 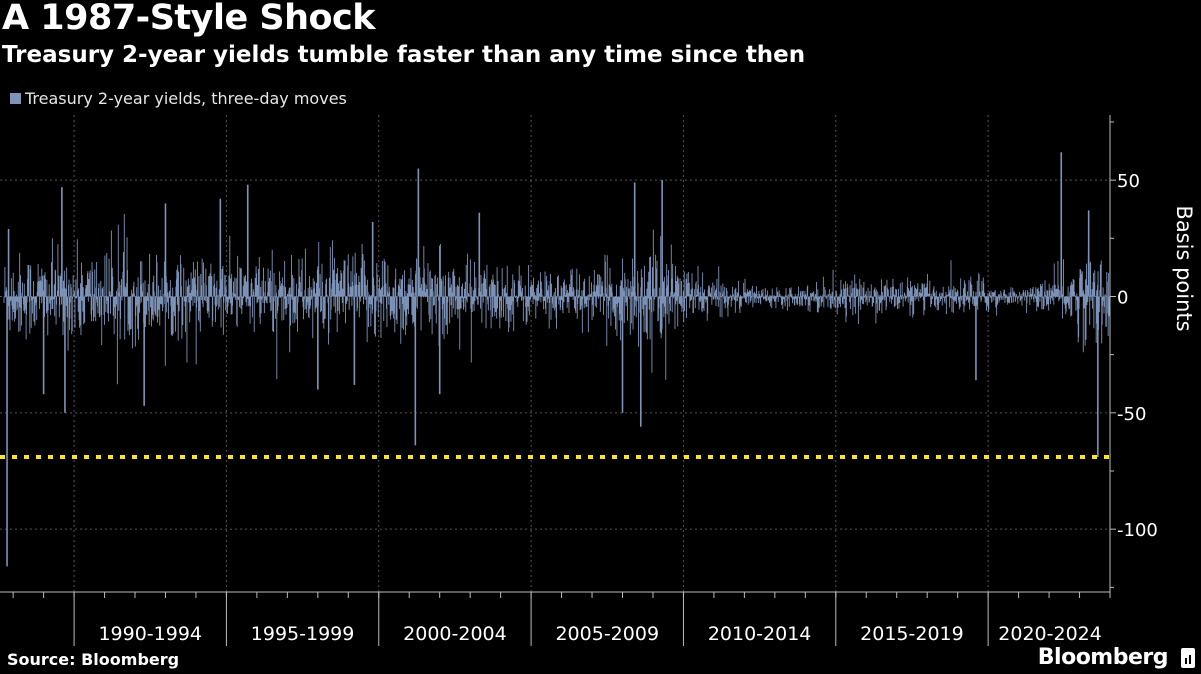 I want to click on y-tick-label: 50, so click(x=1128, y=181).